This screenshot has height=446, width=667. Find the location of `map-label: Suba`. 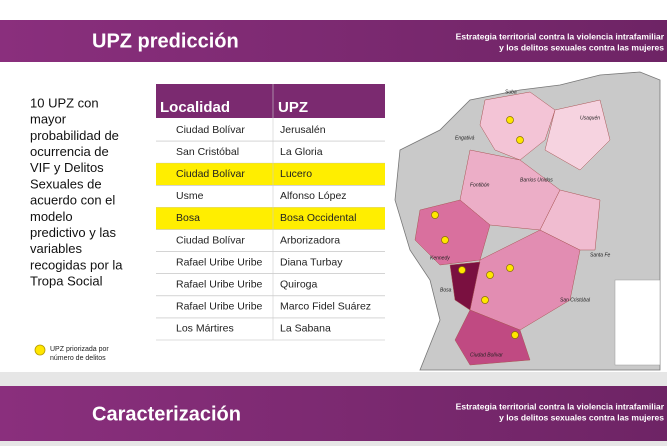

map-label: Suba is located at coordinates (511, 92).